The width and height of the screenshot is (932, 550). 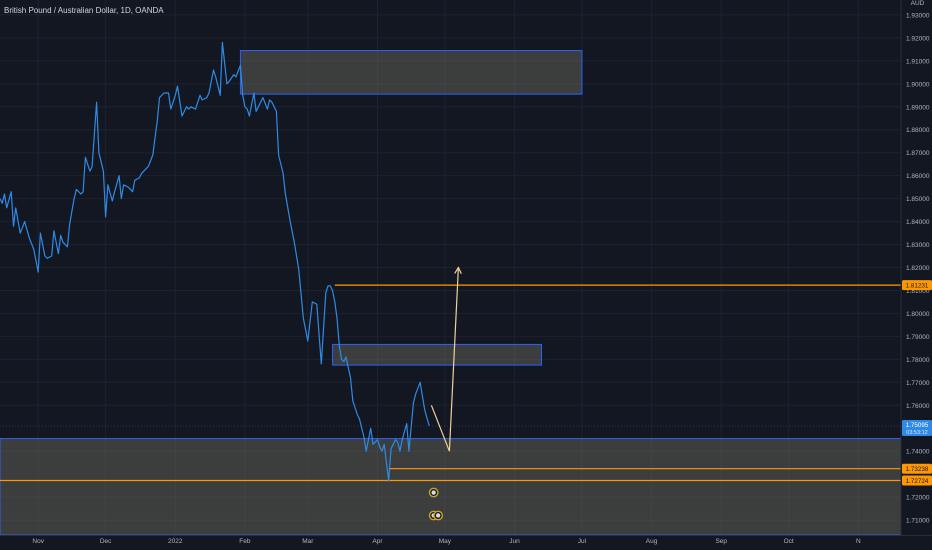 I want to click on time-tick-label: Sep, so click(x=721, y=541).